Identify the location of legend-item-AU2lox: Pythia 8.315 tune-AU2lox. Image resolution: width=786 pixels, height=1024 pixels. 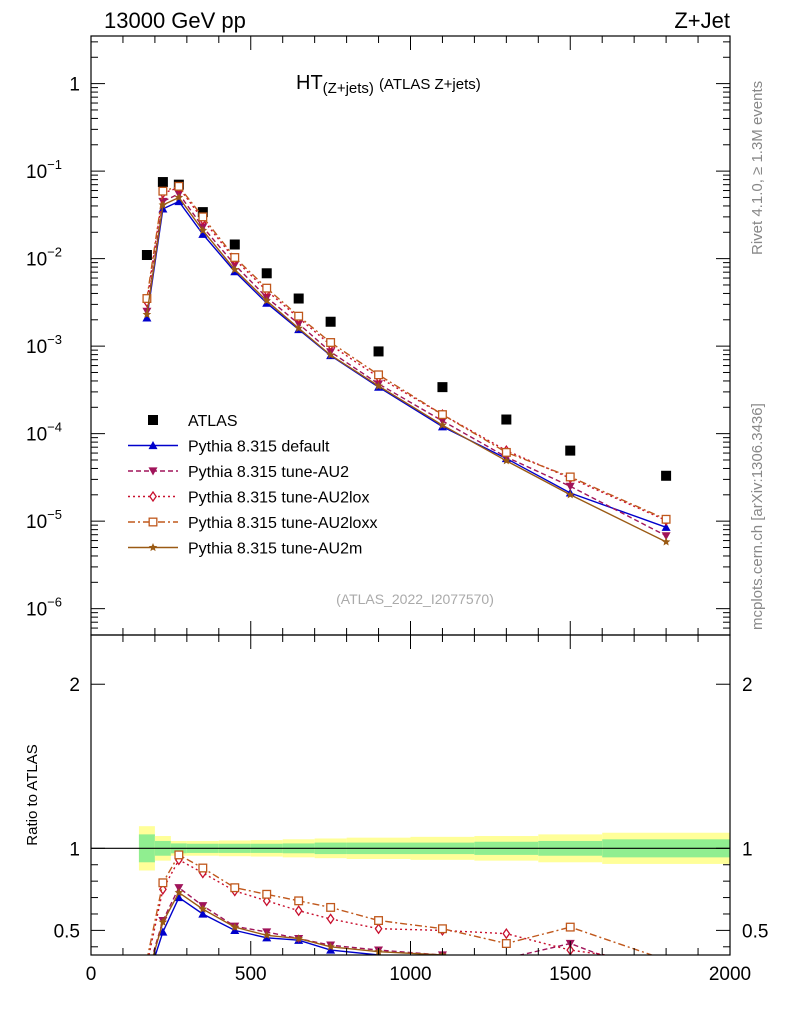
(248, 498).